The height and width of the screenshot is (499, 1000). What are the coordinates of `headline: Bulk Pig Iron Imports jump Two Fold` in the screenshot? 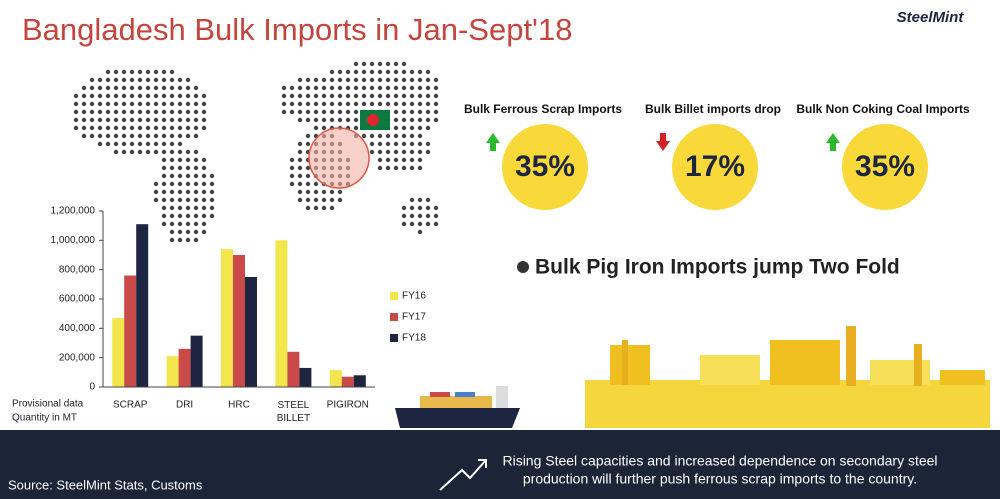 It's located at (717, 267).